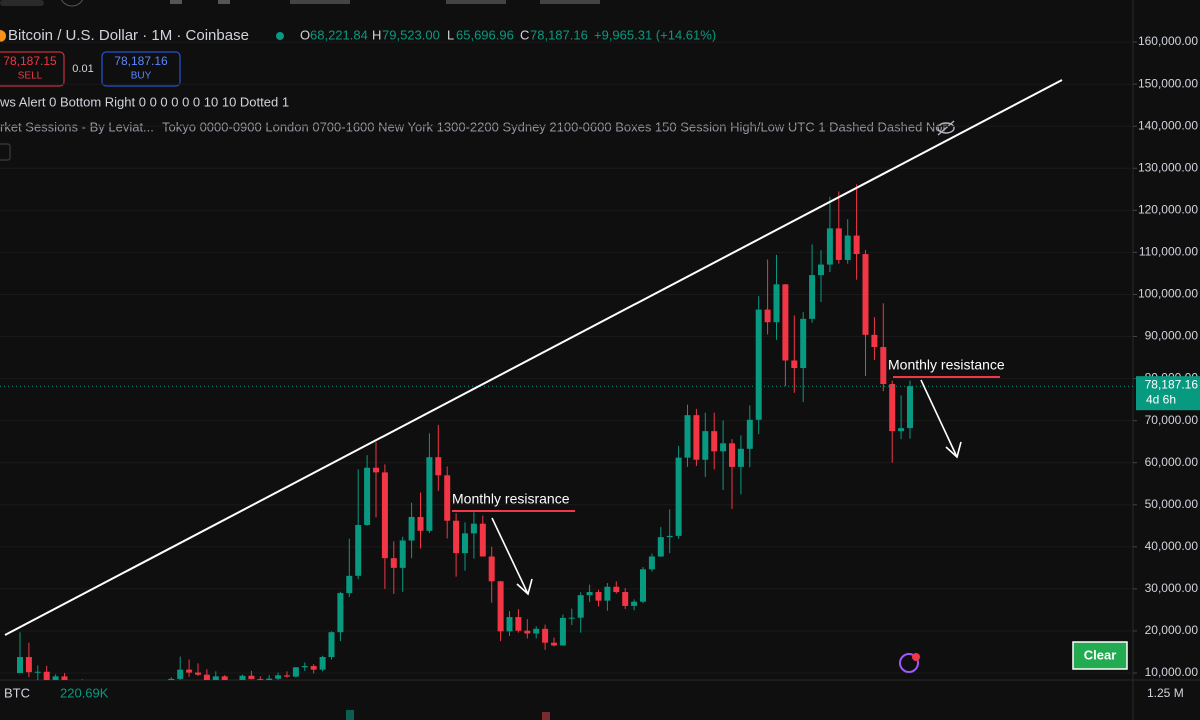 Image resolution: width=1200 pixels, height=720 pixels. What do you see at coordinates (916, 657) in the screenshot?
I see `assistant-icon-badge` at bounding box center [916, 657].